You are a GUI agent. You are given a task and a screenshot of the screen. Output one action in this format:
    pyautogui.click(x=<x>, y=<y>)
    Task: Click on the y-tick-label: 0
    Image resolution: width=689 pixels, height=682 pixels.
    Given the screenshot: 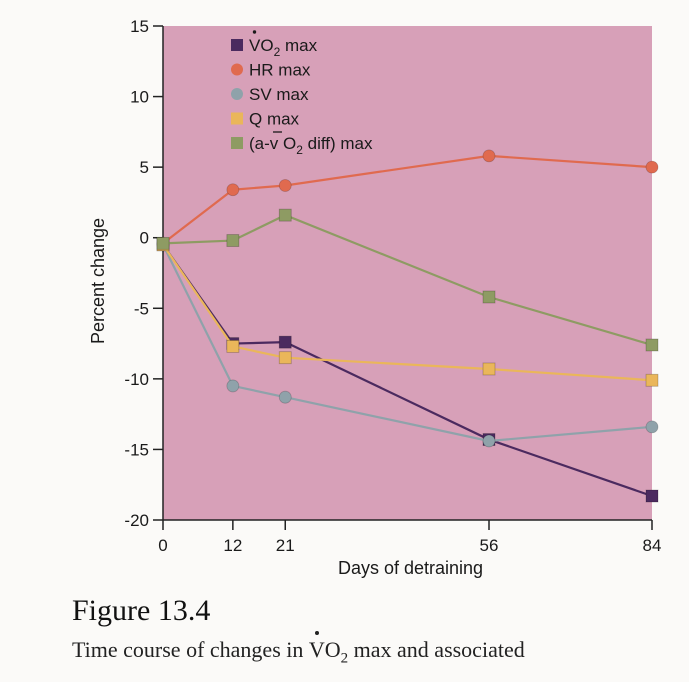 What is the action you would take?
    pyautogui.click(x=144, y=238)
    